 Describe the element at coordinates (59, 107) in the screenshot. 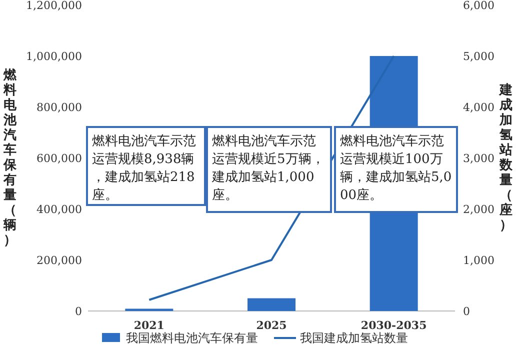

I see `y-tick-label: 800,000` at that location.